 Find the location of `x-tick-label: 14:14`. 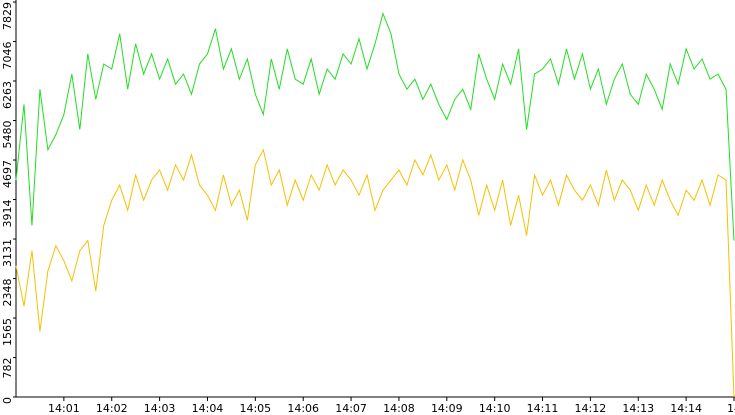

x-tick-label: 14:14 is located at coordinates (686, 408).